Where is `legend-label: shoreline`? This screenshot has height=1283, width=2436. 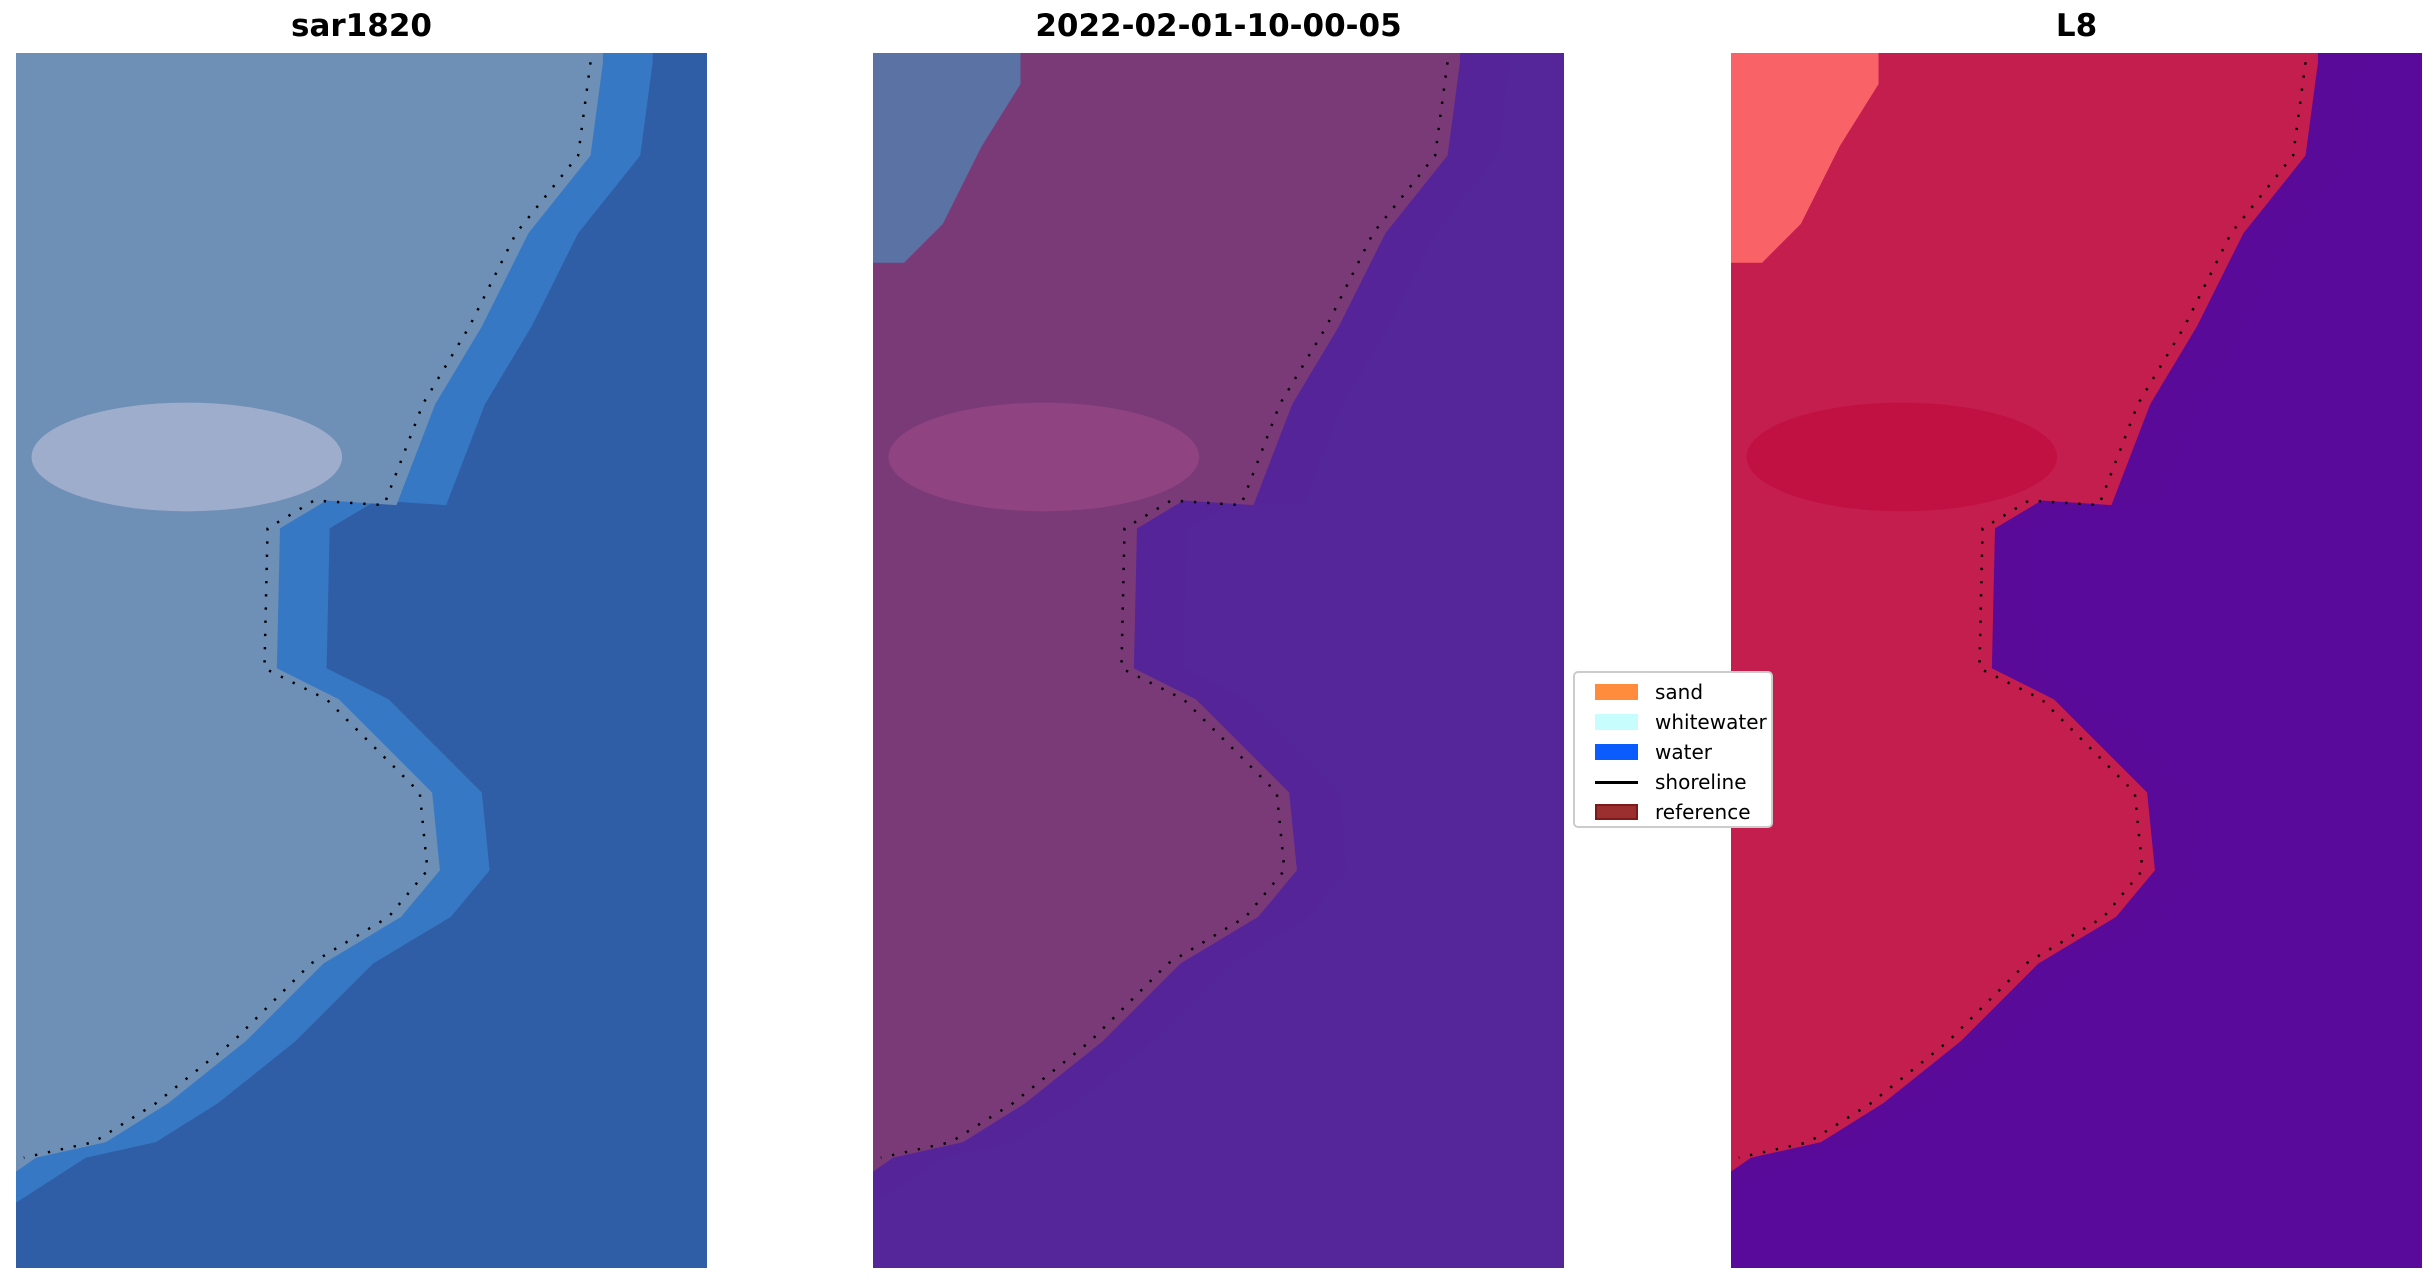
legend-label: shoreline is located at coordinates (1701, 782).